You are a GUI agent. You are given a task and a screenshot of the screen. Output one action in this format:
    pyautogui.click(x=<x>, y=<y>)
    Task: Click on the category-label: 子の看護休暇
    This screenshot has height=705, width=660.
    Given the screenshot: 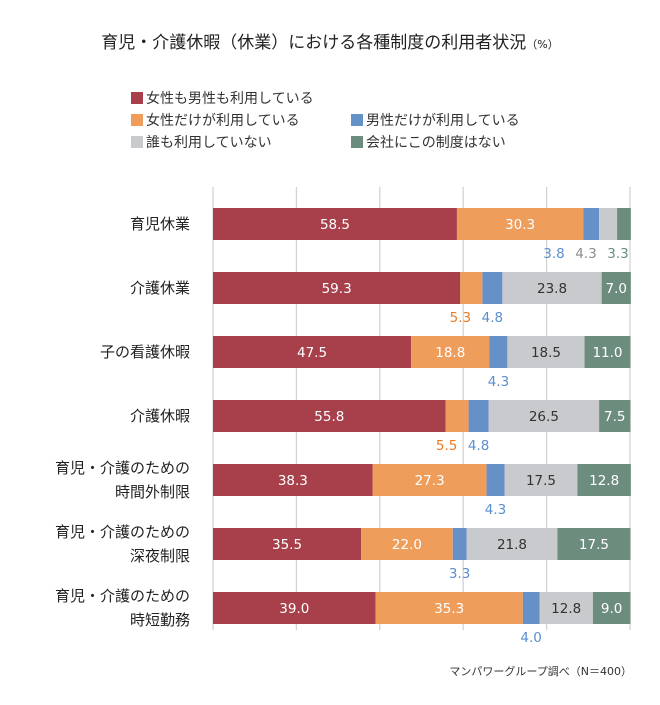 What is the action you would take?
    pyautogui.click(x=144, y=352)
    